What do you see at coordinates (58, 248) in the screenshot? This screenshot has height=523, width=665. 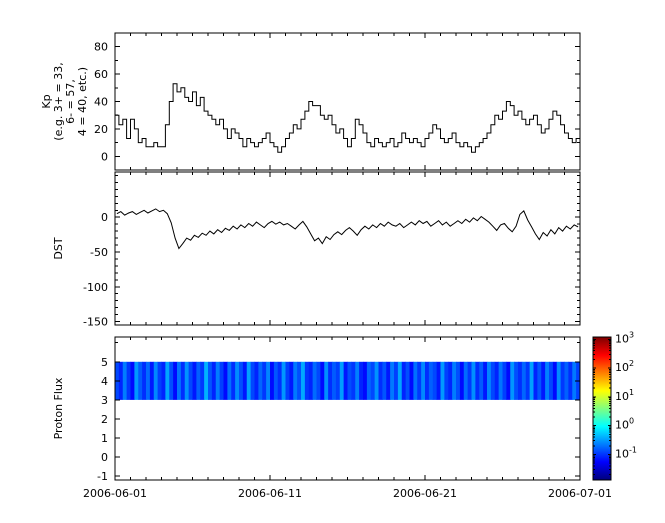 I see `dst-ylabel: DST` at bounding box center [58, 248].